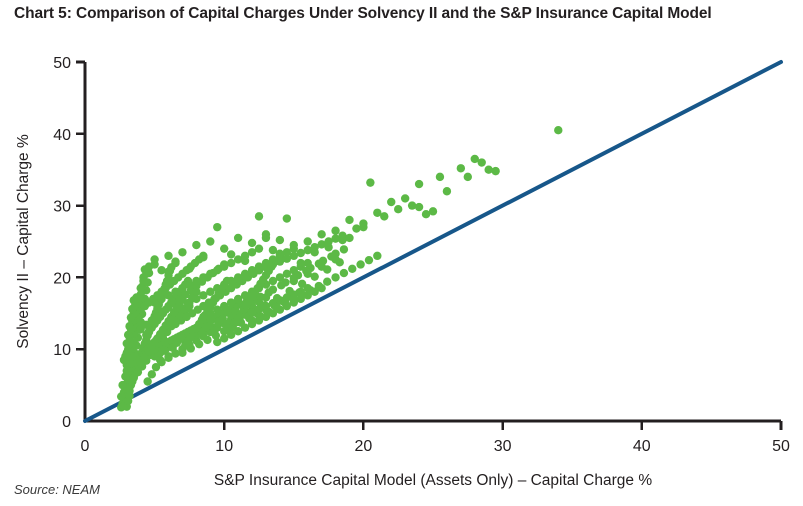 Image resolution: width=803 pixels, height=506 pixels. I want to click on x-axis-tick-label: 30, so click(503, 446).